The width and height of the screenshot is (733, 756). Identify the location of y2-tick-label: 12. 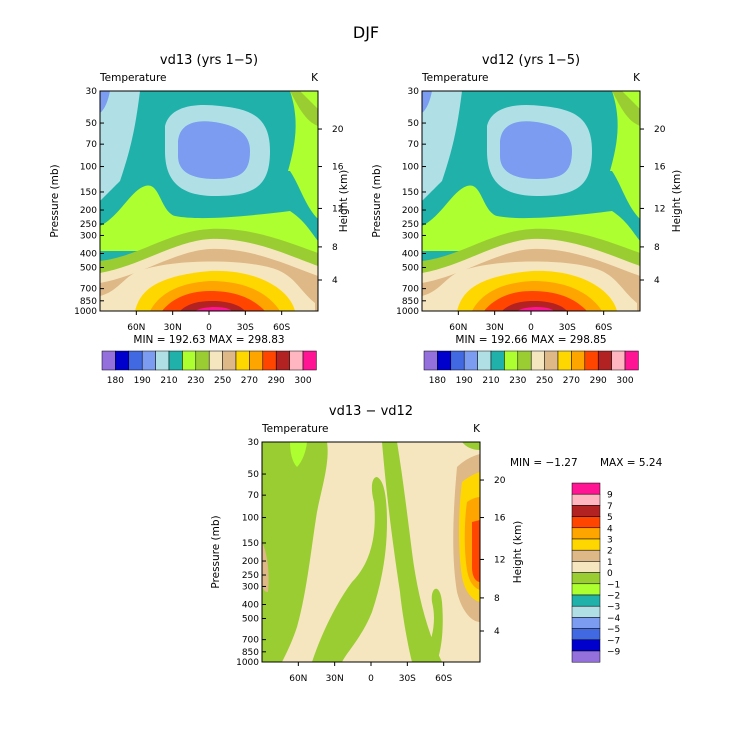
(337, 209).